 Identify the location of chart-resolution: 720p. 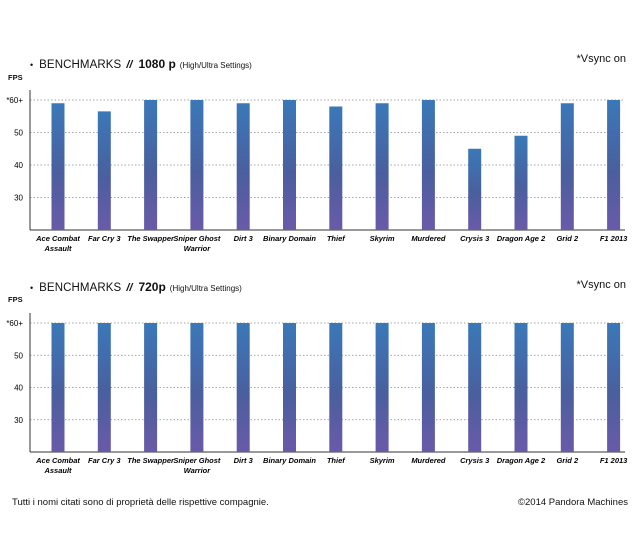
(152, 287).